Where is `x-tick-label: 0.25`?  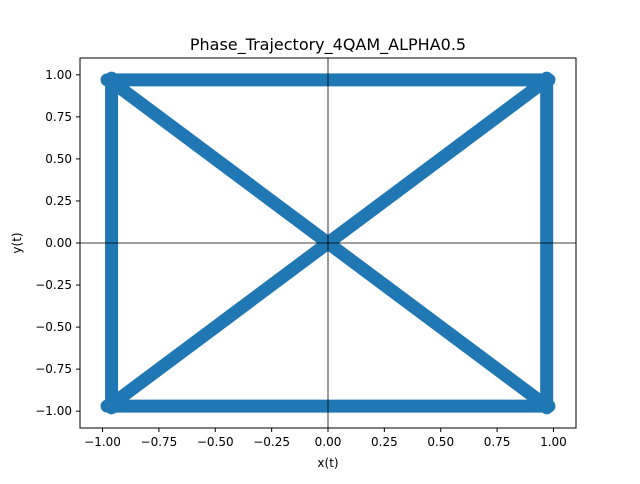 x-tick-label: 0.25 is located at coordinates (384, 442).